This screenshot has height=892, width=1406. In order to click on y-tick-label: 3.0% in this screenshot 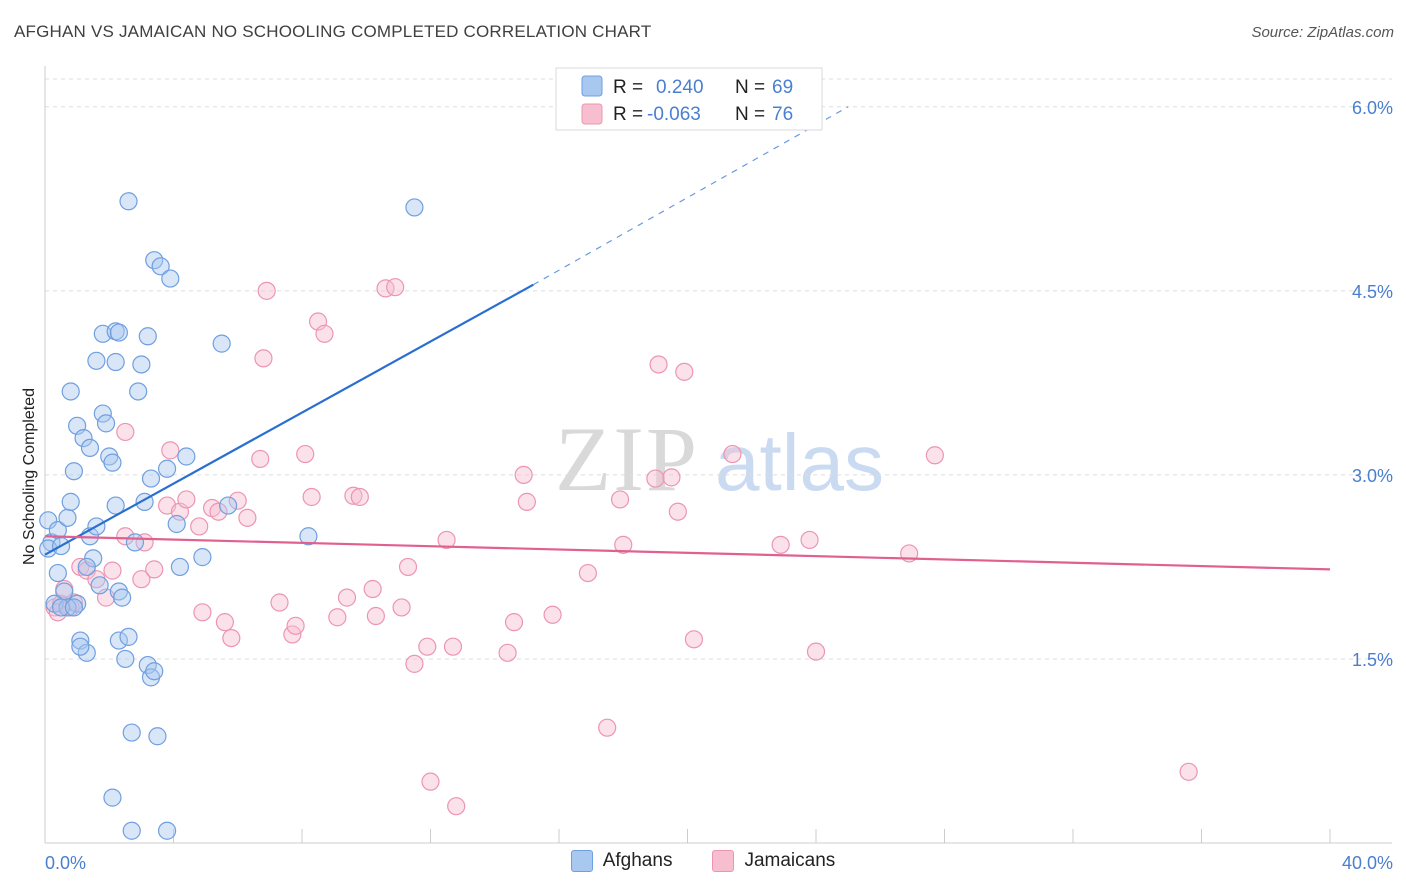, I will do `click(1372, 476)`.